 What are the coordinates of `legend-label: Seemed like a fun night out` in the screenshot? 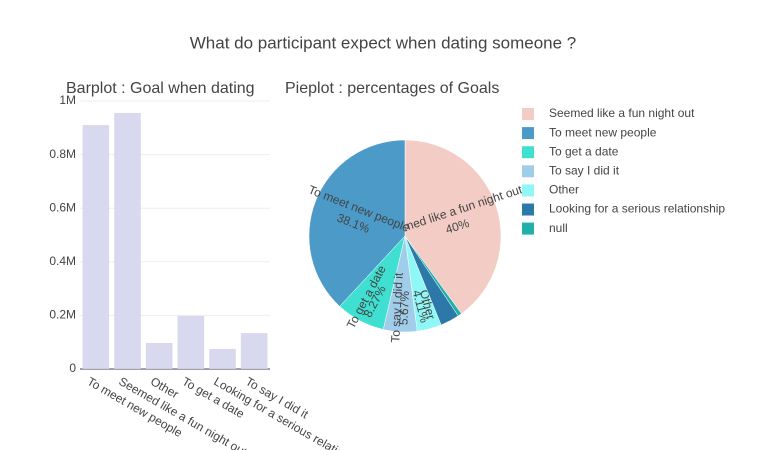 It's located at (622, 113).